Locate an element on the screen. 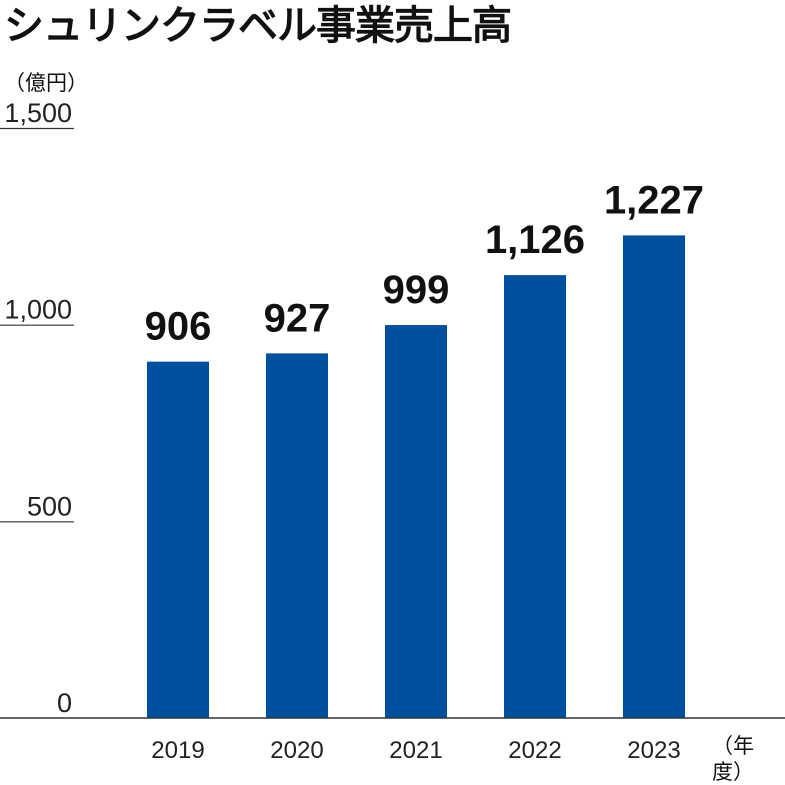 This screenshot has width=785, height=785. x-tick-label-2019: 2019 is located at coordinates (177, 750).